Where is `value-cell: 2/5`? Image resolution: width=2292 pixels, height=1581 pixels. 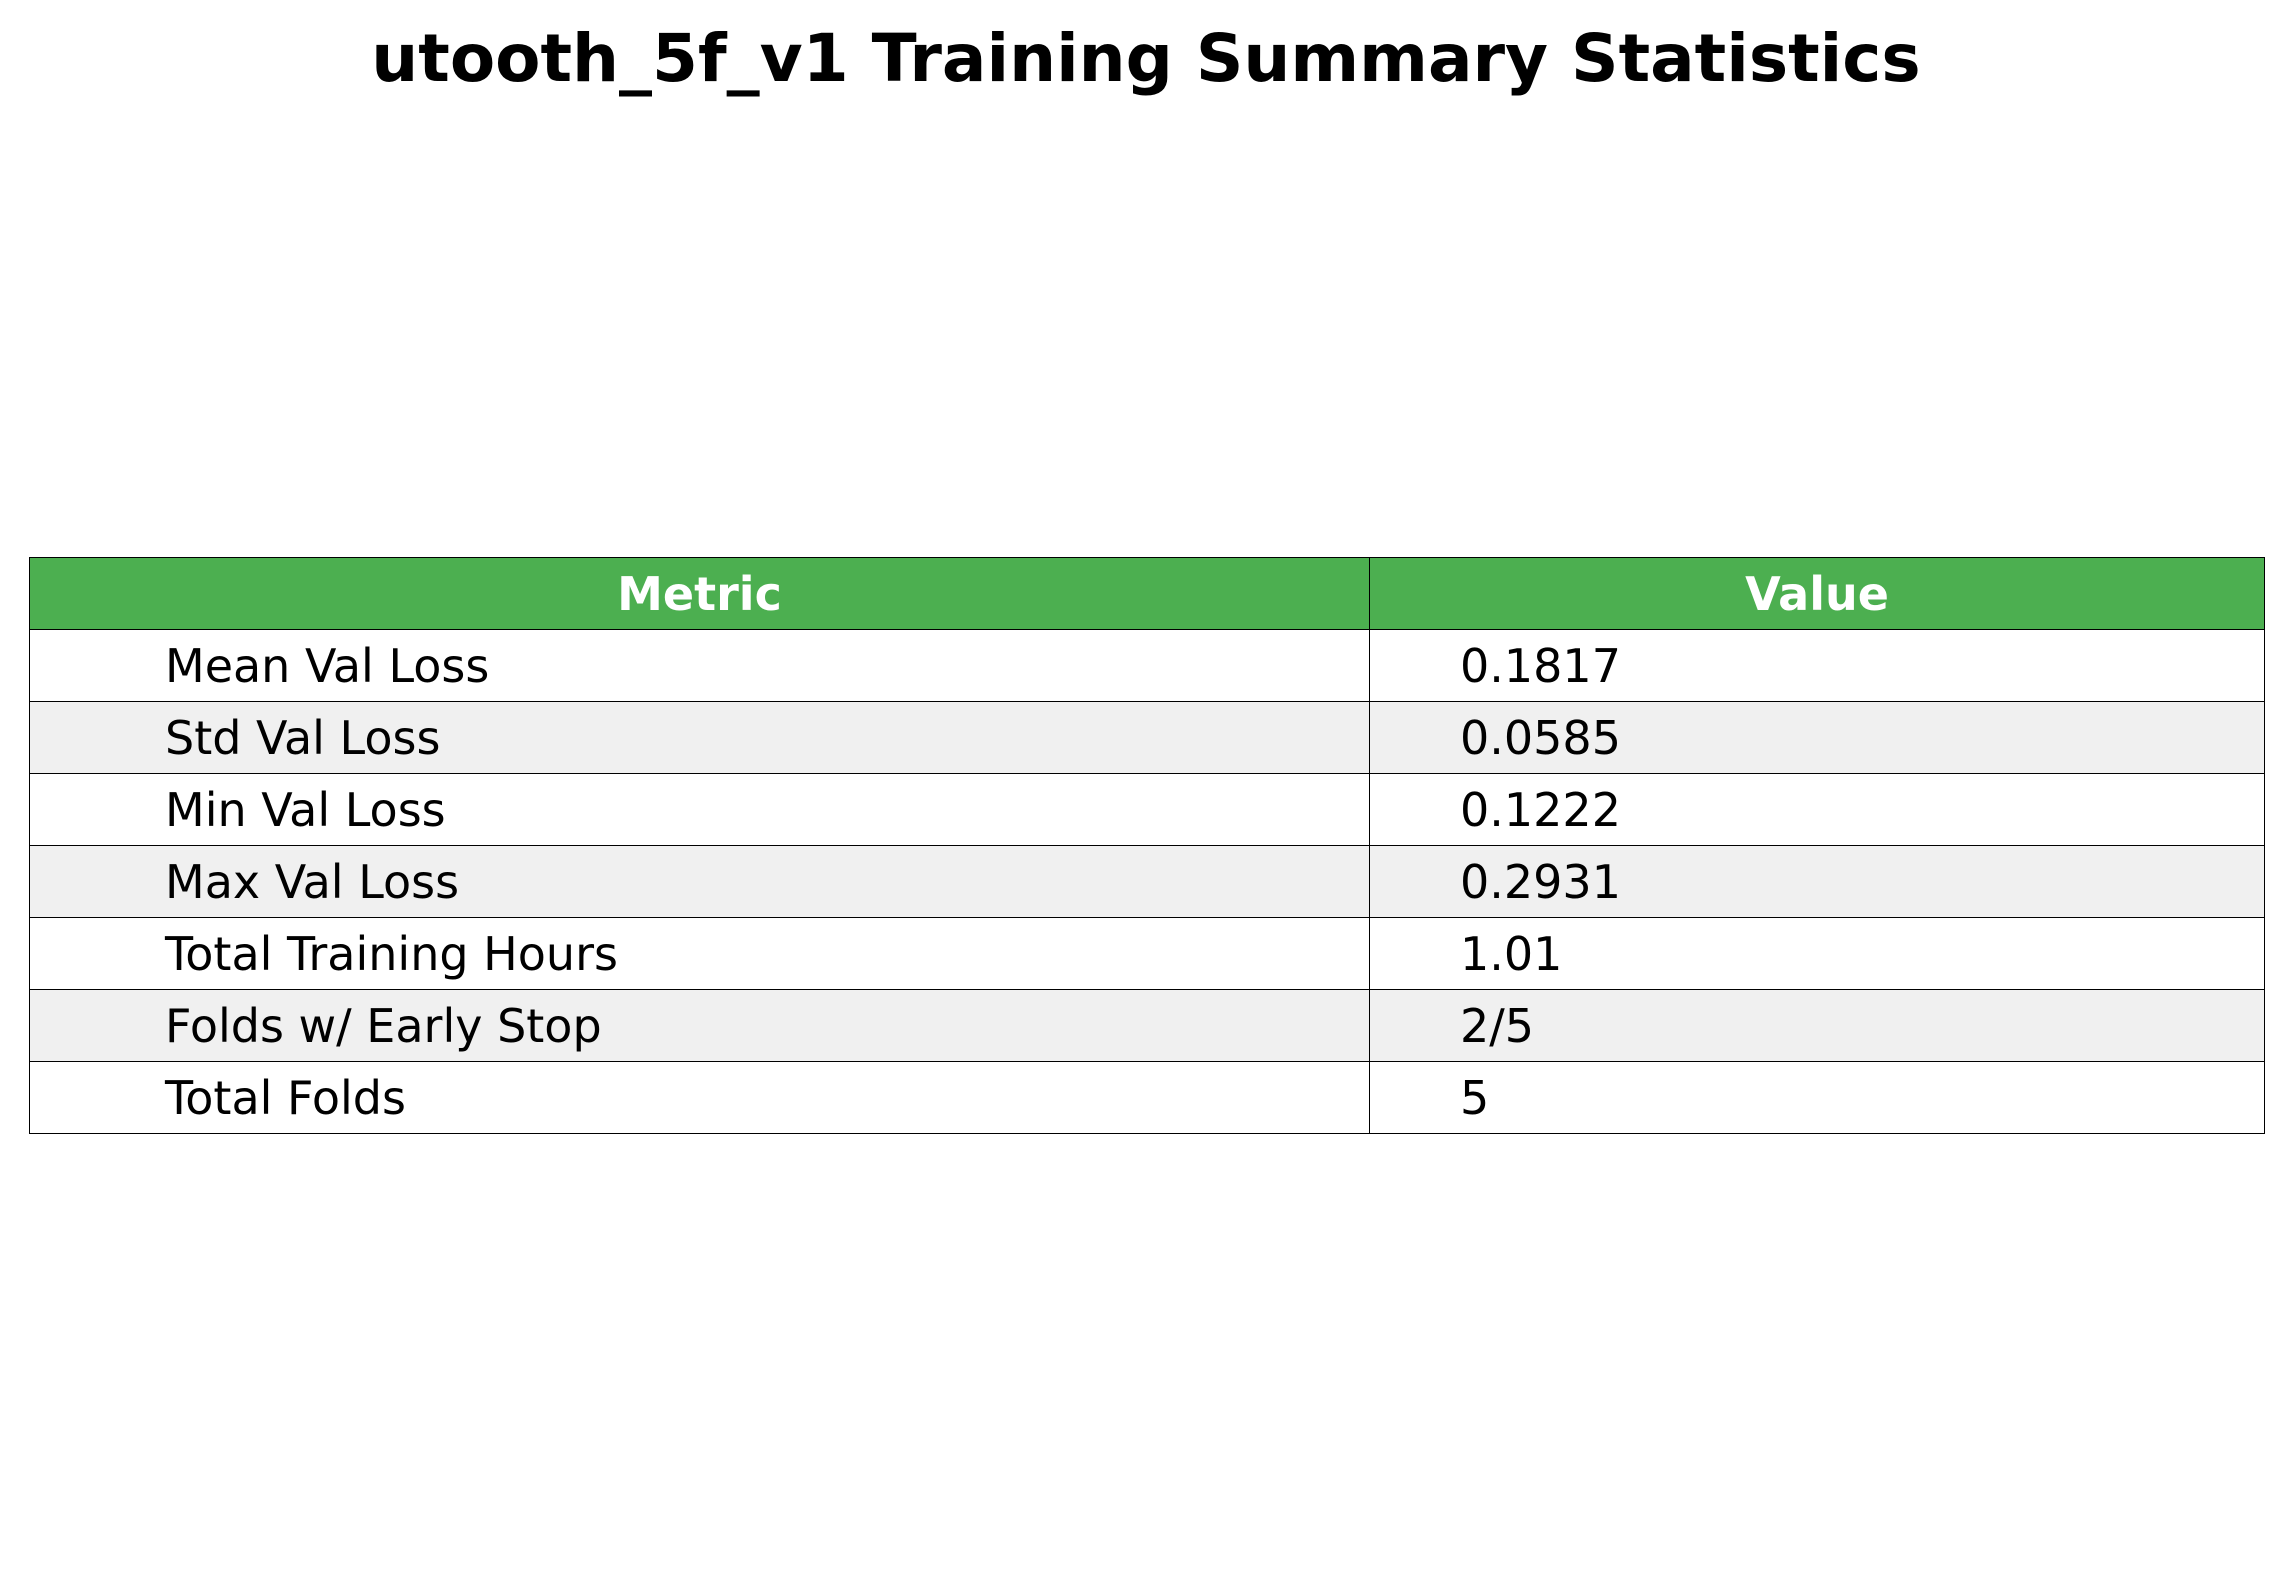 value-cell: 2/5 is located at coordinates (1817, 1025).